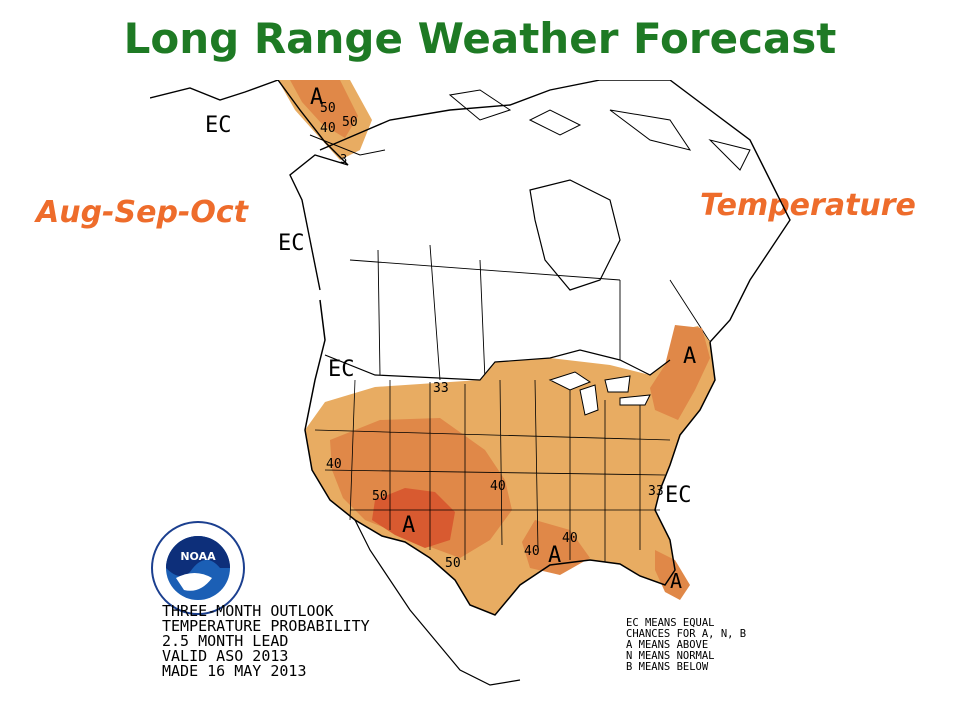 This screenshot has width=960, height=720. Describe the element at coordinates (234, 671) in the screenshot. I see `outlook-info-line: MADE 16 MAY 2013` at that location.